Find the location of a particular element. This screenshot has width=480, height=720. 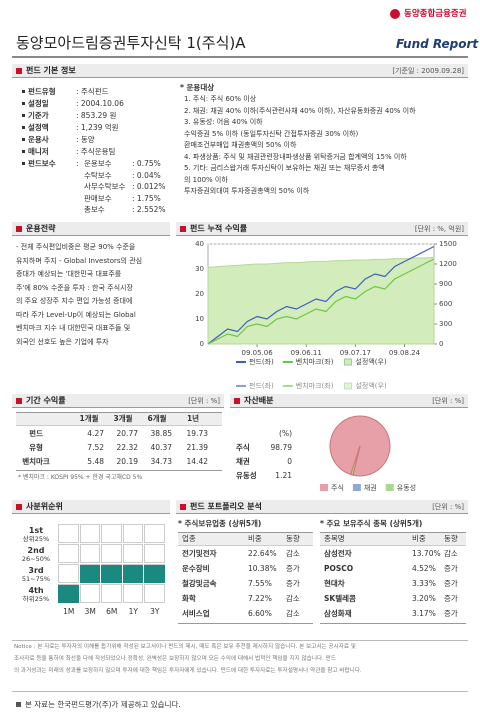

rank-range: 51~75% is located at coordinates (36, 579).